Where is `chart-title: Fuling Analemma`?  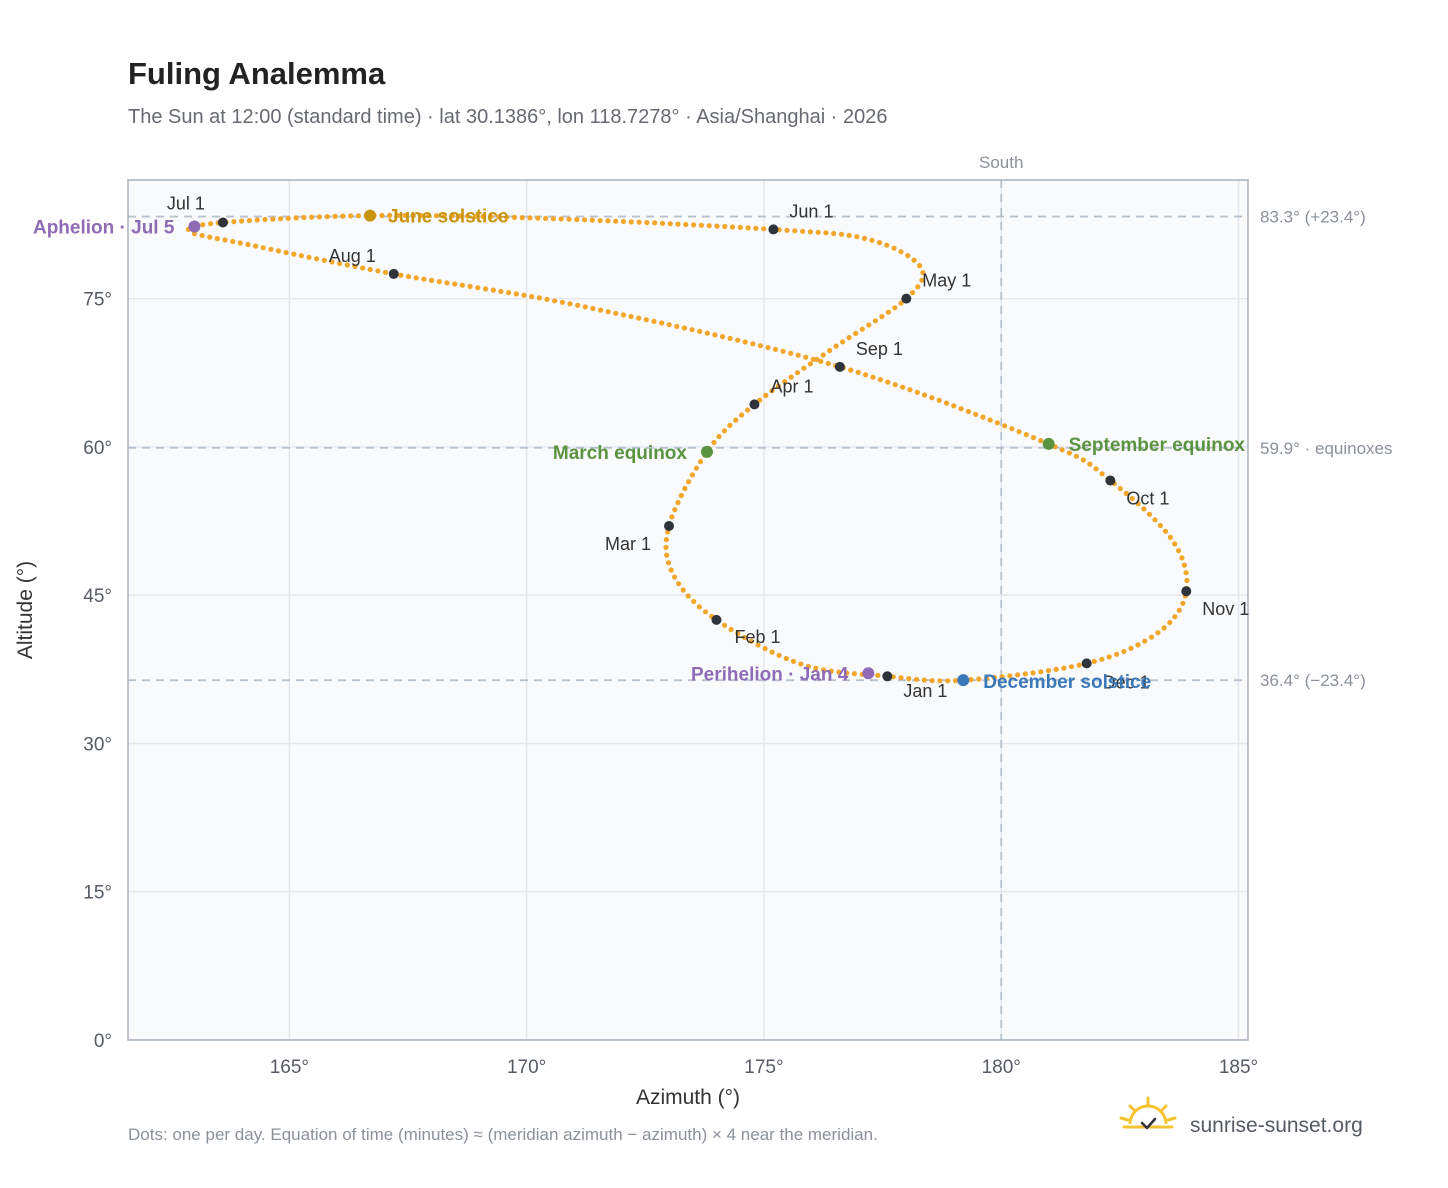
chart-title: Fuling Analemma is located at coordinates (257, 73).